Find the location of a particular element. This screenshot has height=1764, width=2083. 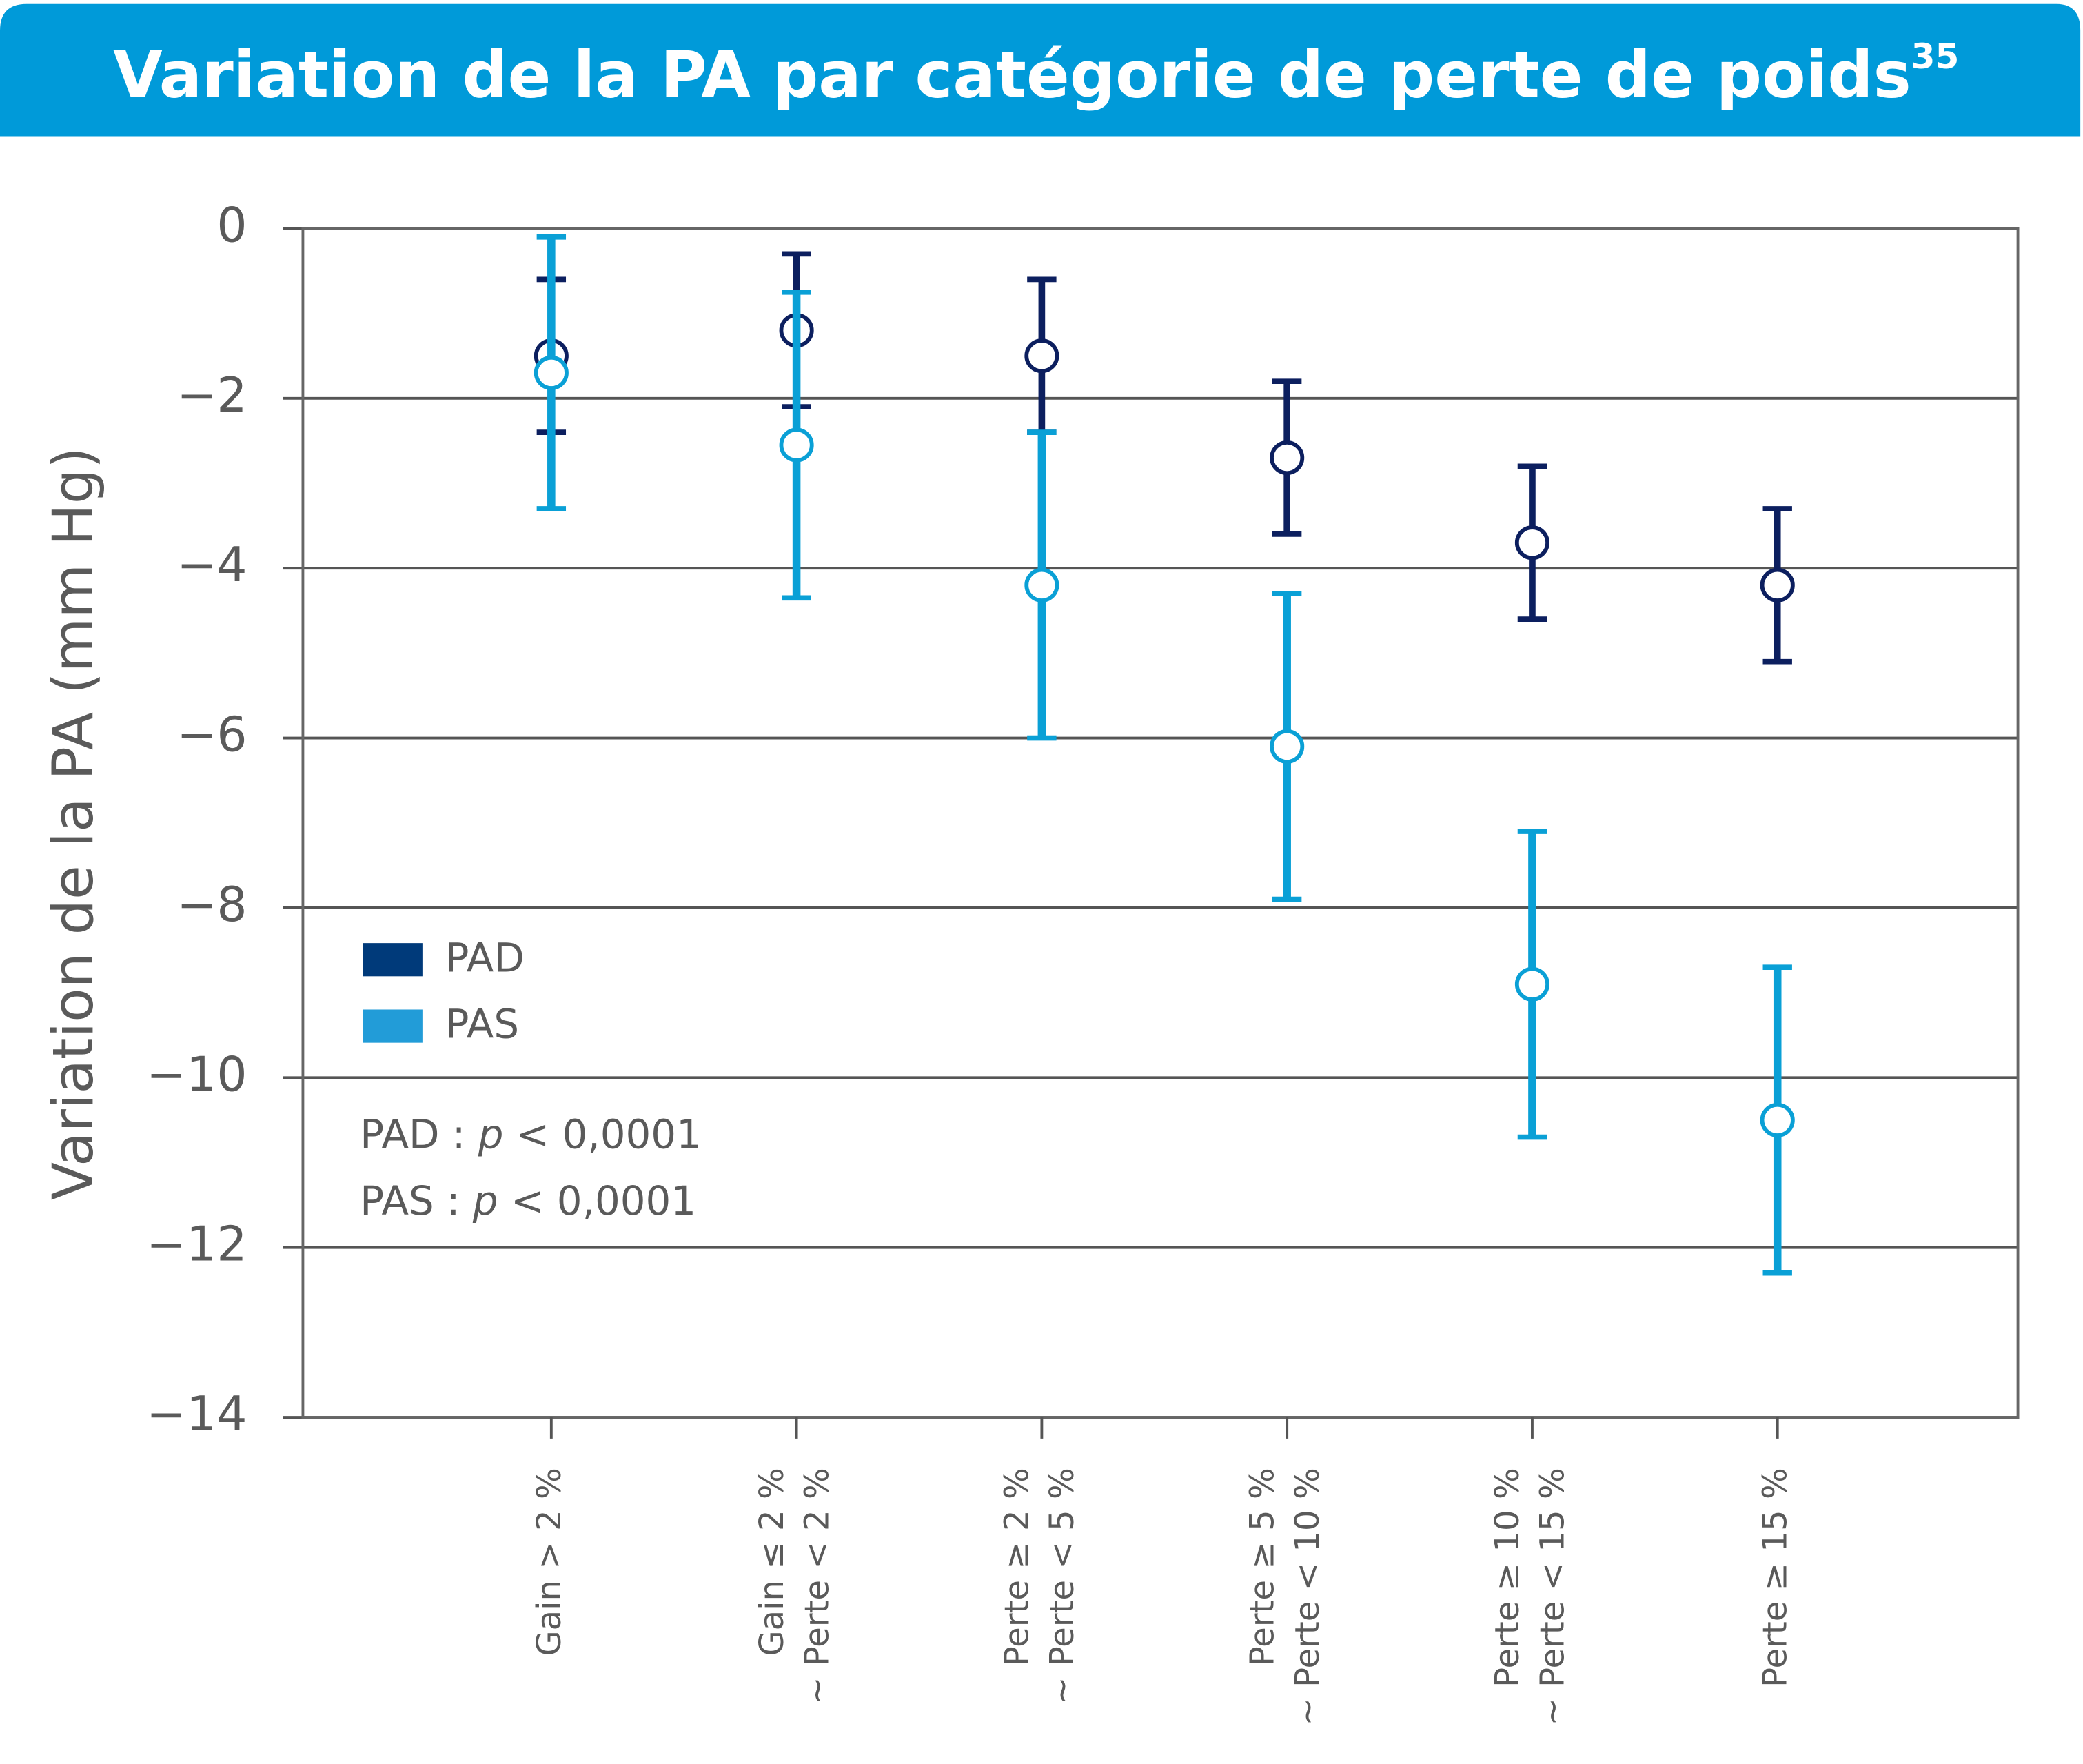

annotation-part: PAD : is located at coordinates (419, 1134).